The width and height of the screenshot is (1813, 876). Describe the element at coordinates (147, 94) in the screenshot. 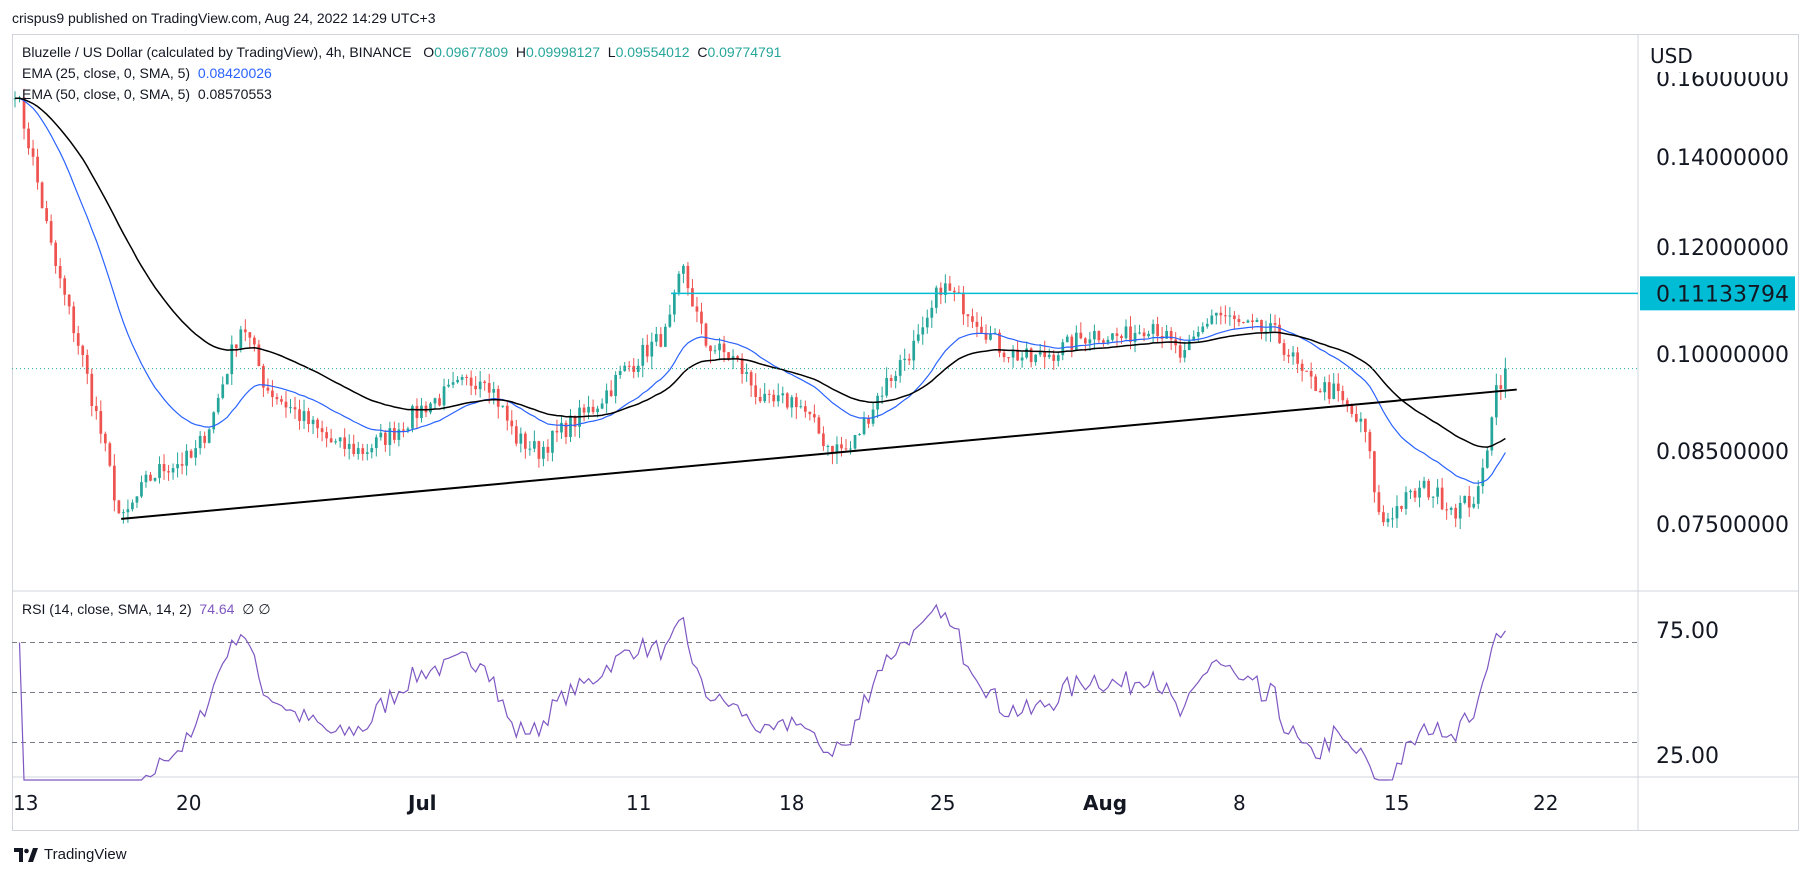

I see `legend-ema50-row: EMA (50, close, 0, SMA, 5) 0.08570553` at that location.